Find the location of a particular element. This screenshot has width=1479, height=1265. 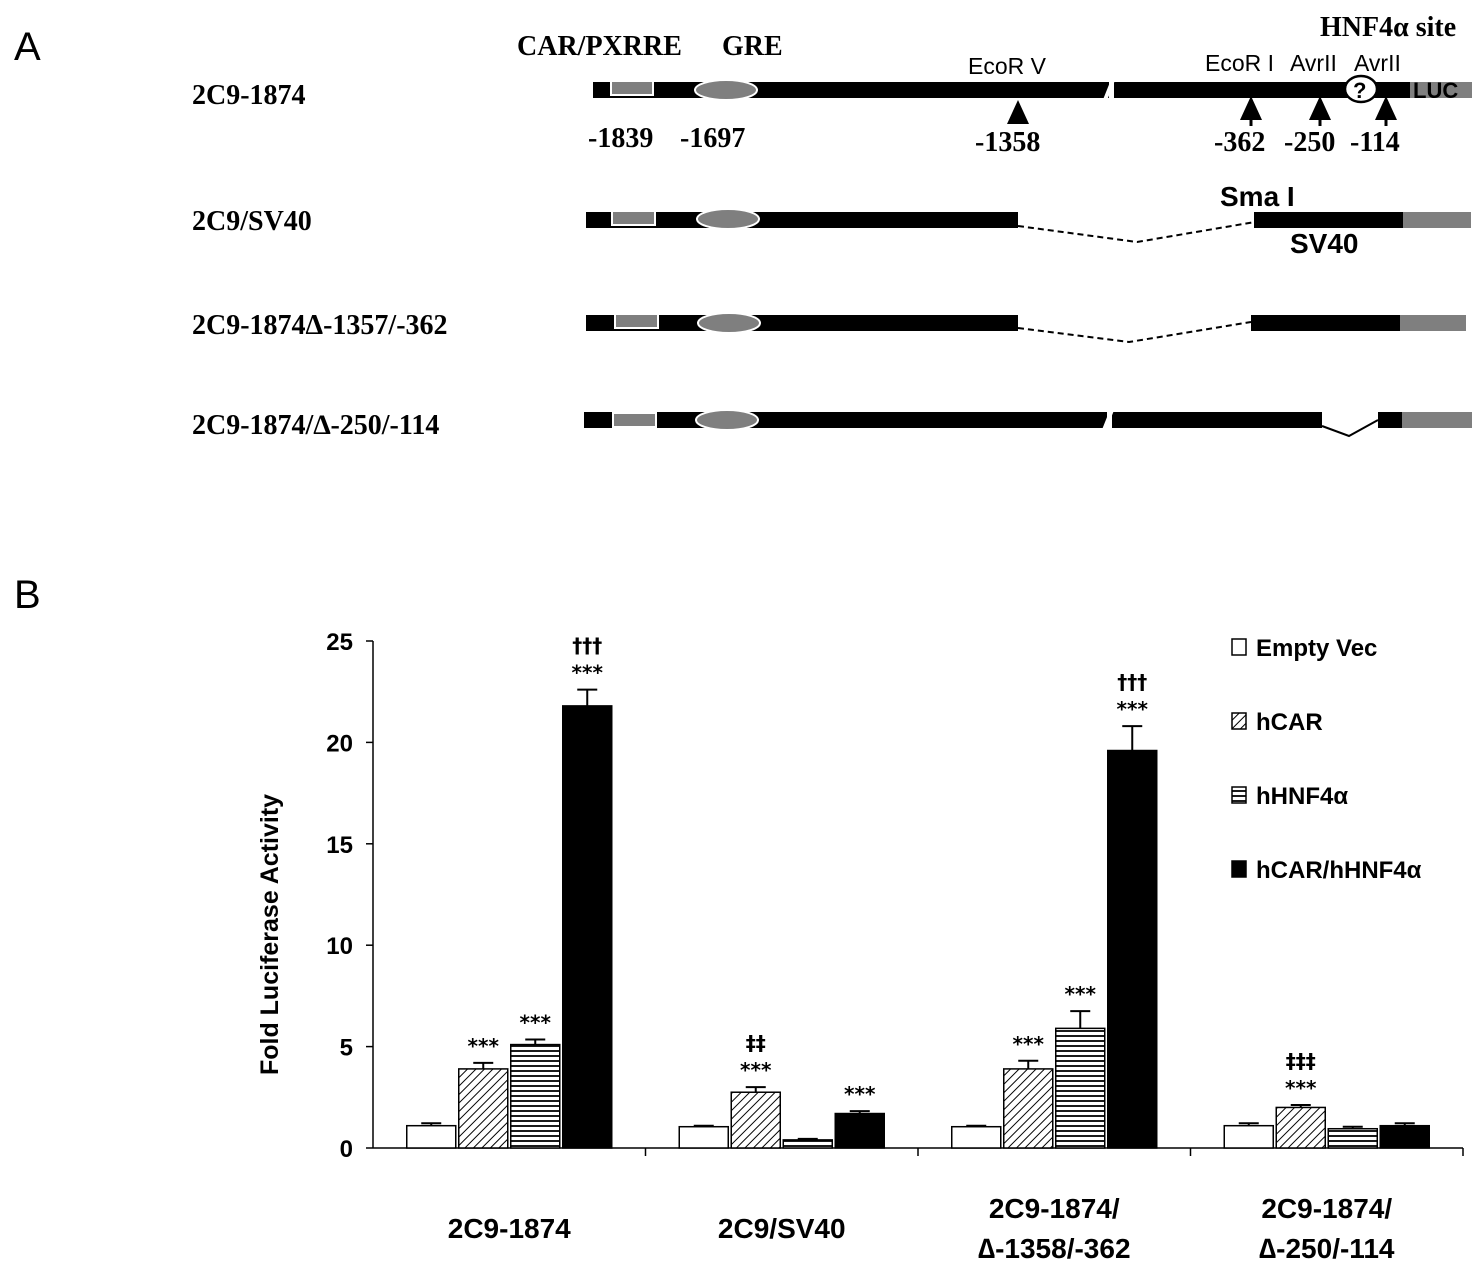

construct-2c9-1874-del-250-114: 2C9-1874/∆-250/-114 is located at coordinates (832, 425).